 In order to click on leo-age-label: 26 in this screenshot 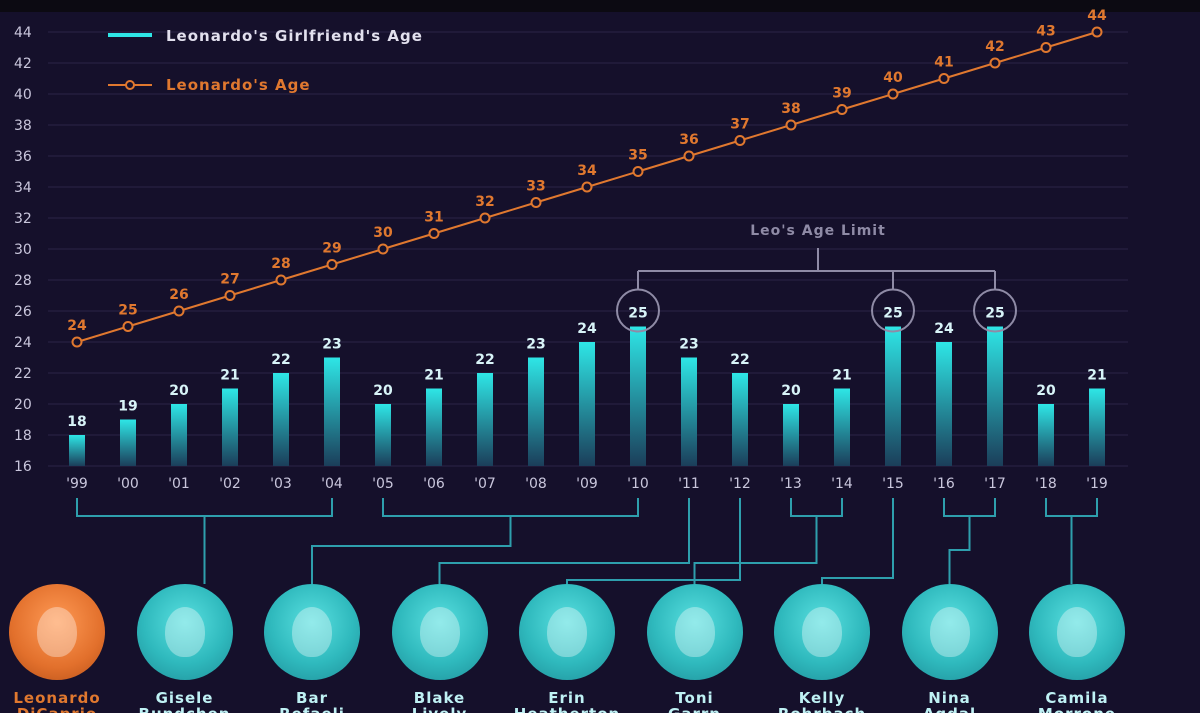, I will do `click(178, 295)`.